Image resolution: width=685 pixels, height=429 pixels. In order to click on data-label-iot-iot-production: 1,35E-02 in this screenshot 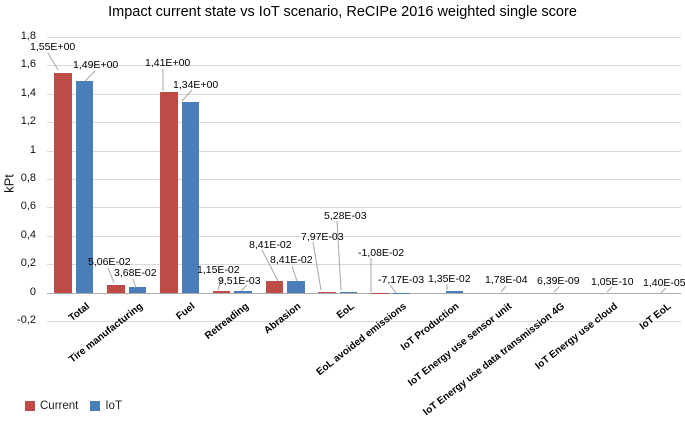, I will do `click(449, 279)`.